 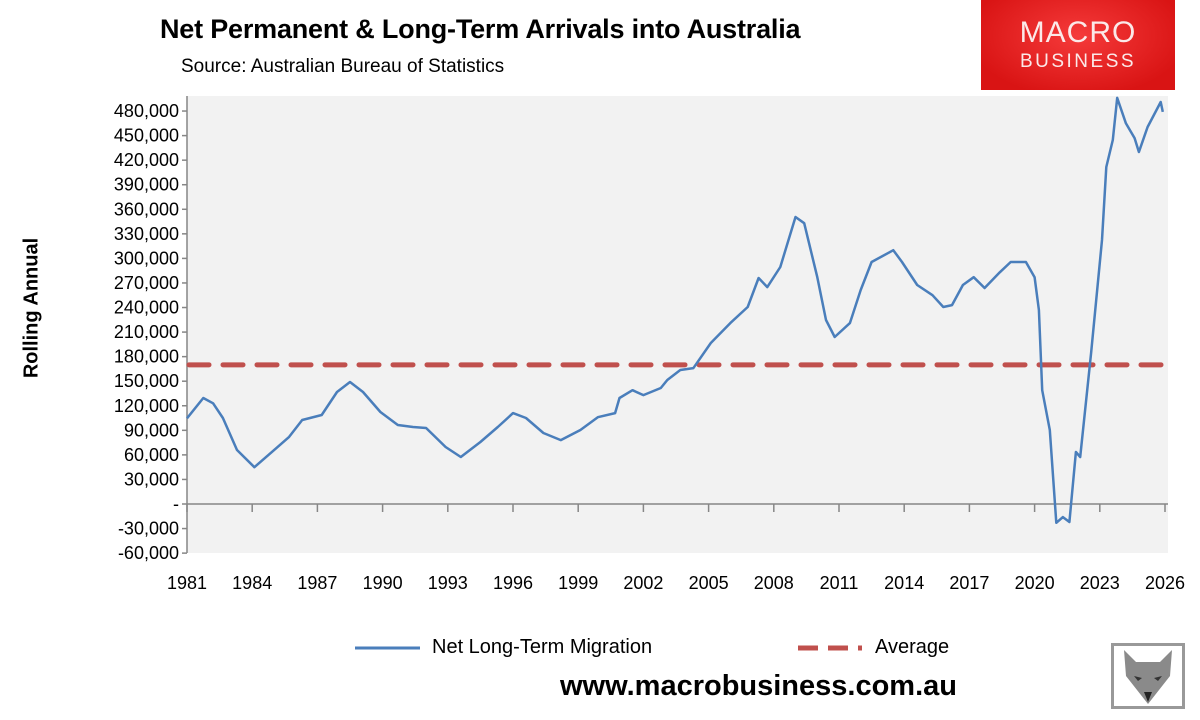 I want to click on x-tick-label: 1999, so click(x=578, y=583).